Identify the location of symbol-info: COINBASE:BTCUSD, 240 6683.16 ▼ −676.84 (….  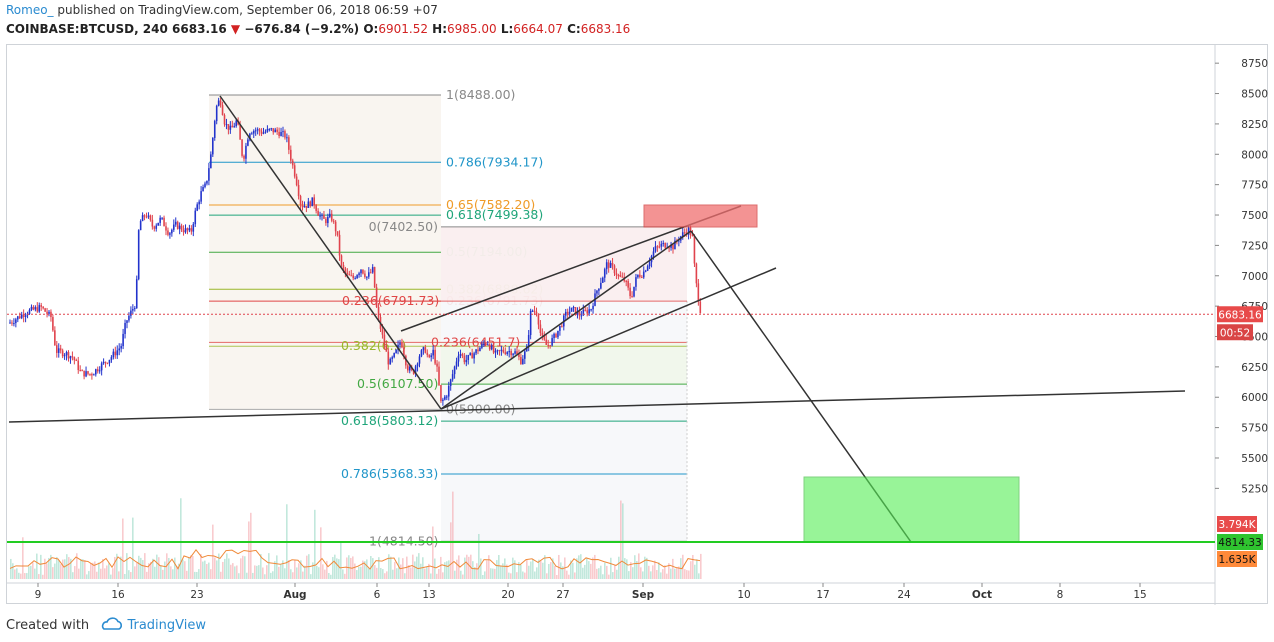
(318, 29).